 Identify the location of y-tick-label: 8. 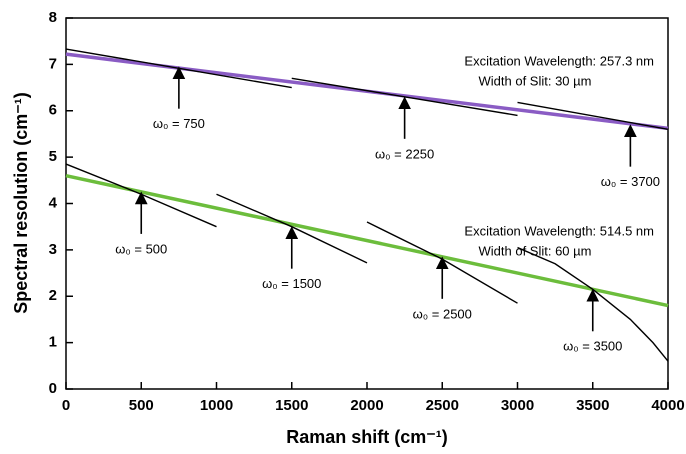
(53, 17).